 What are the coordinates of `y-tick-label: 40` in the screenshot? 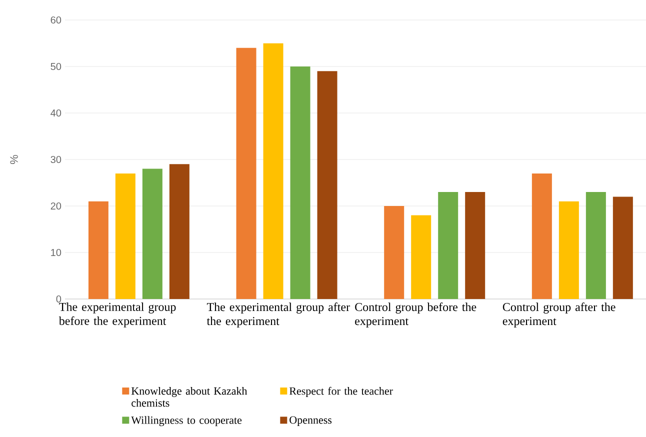 It's located at (56, 113).